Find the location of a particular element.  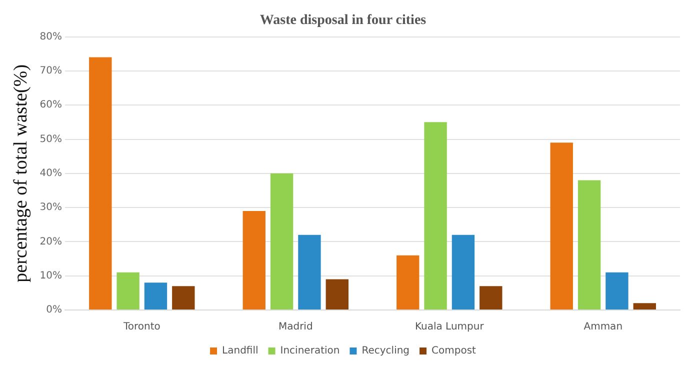

y-tick-label: 0% is located at coordinates (54, 310).